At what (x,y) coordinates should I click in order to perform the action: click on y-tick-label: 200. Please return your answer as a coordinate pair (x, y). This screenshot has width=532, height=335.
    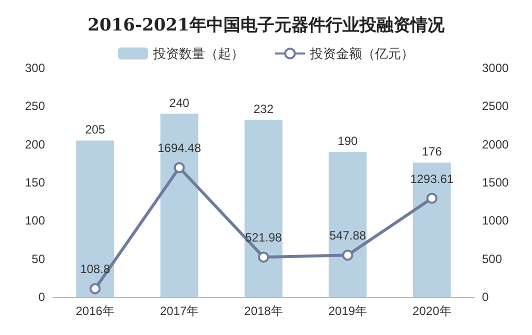
    Looking at the image, I should click on (35, 144).